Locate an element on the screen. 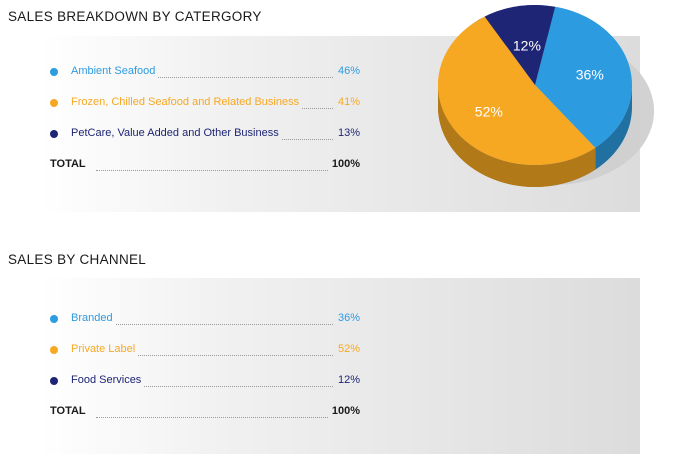  legend-value: 52% is located at coordinates (348, 349).